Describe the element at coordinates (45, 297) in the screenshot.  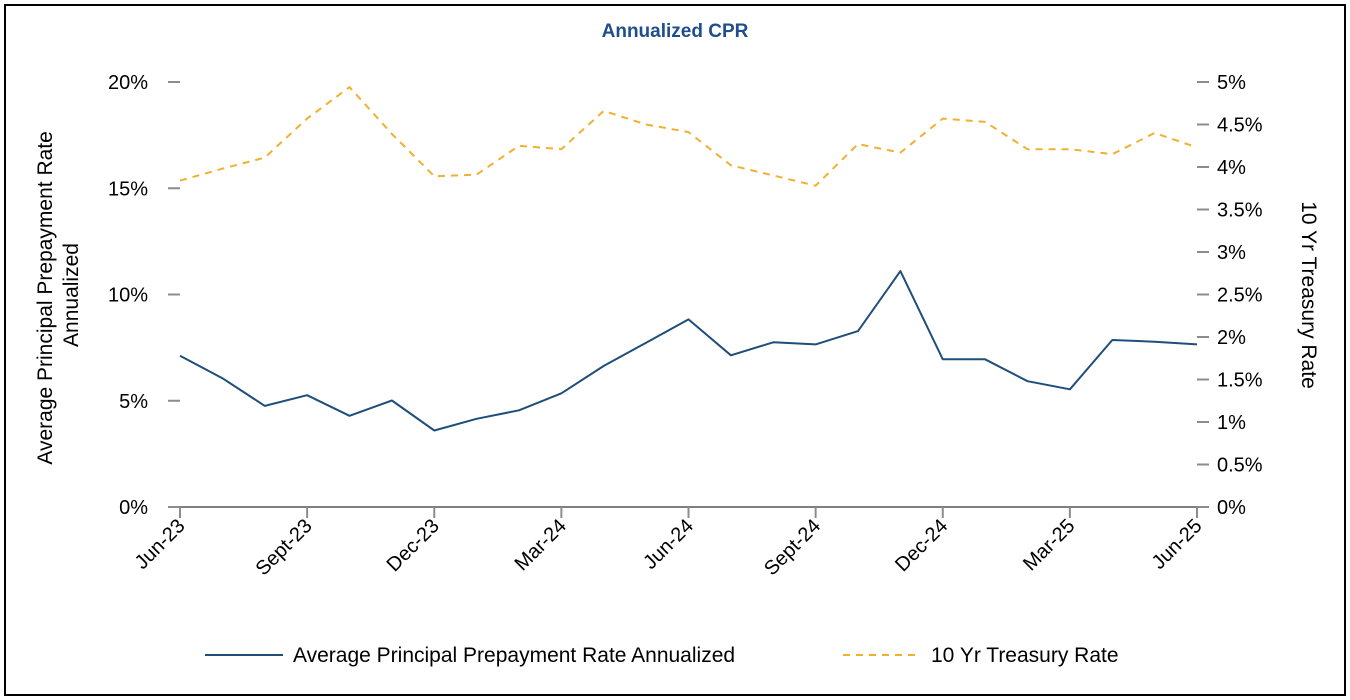
I see `left-axis-title-line1: Average Principal Prepayment Rate` at that location.